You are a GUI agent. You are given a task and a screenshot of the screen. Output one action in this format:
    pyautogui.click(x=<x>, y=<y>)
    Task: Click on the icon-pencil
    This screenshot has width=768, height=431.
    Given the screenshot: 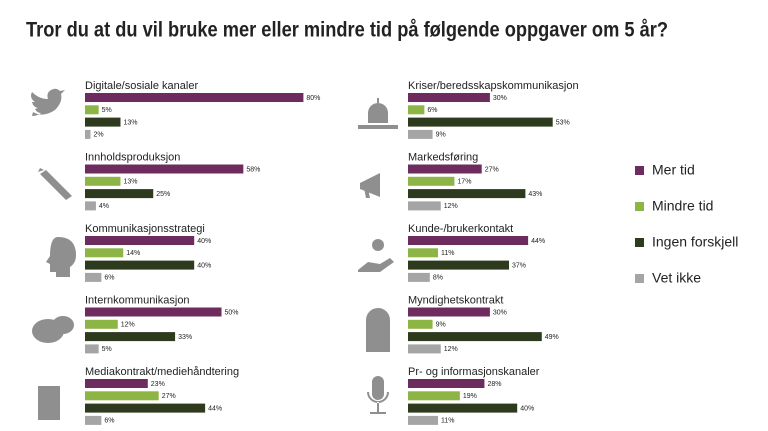 What is the action you would take?
    pyautogui.click(x=55, y=184)
    